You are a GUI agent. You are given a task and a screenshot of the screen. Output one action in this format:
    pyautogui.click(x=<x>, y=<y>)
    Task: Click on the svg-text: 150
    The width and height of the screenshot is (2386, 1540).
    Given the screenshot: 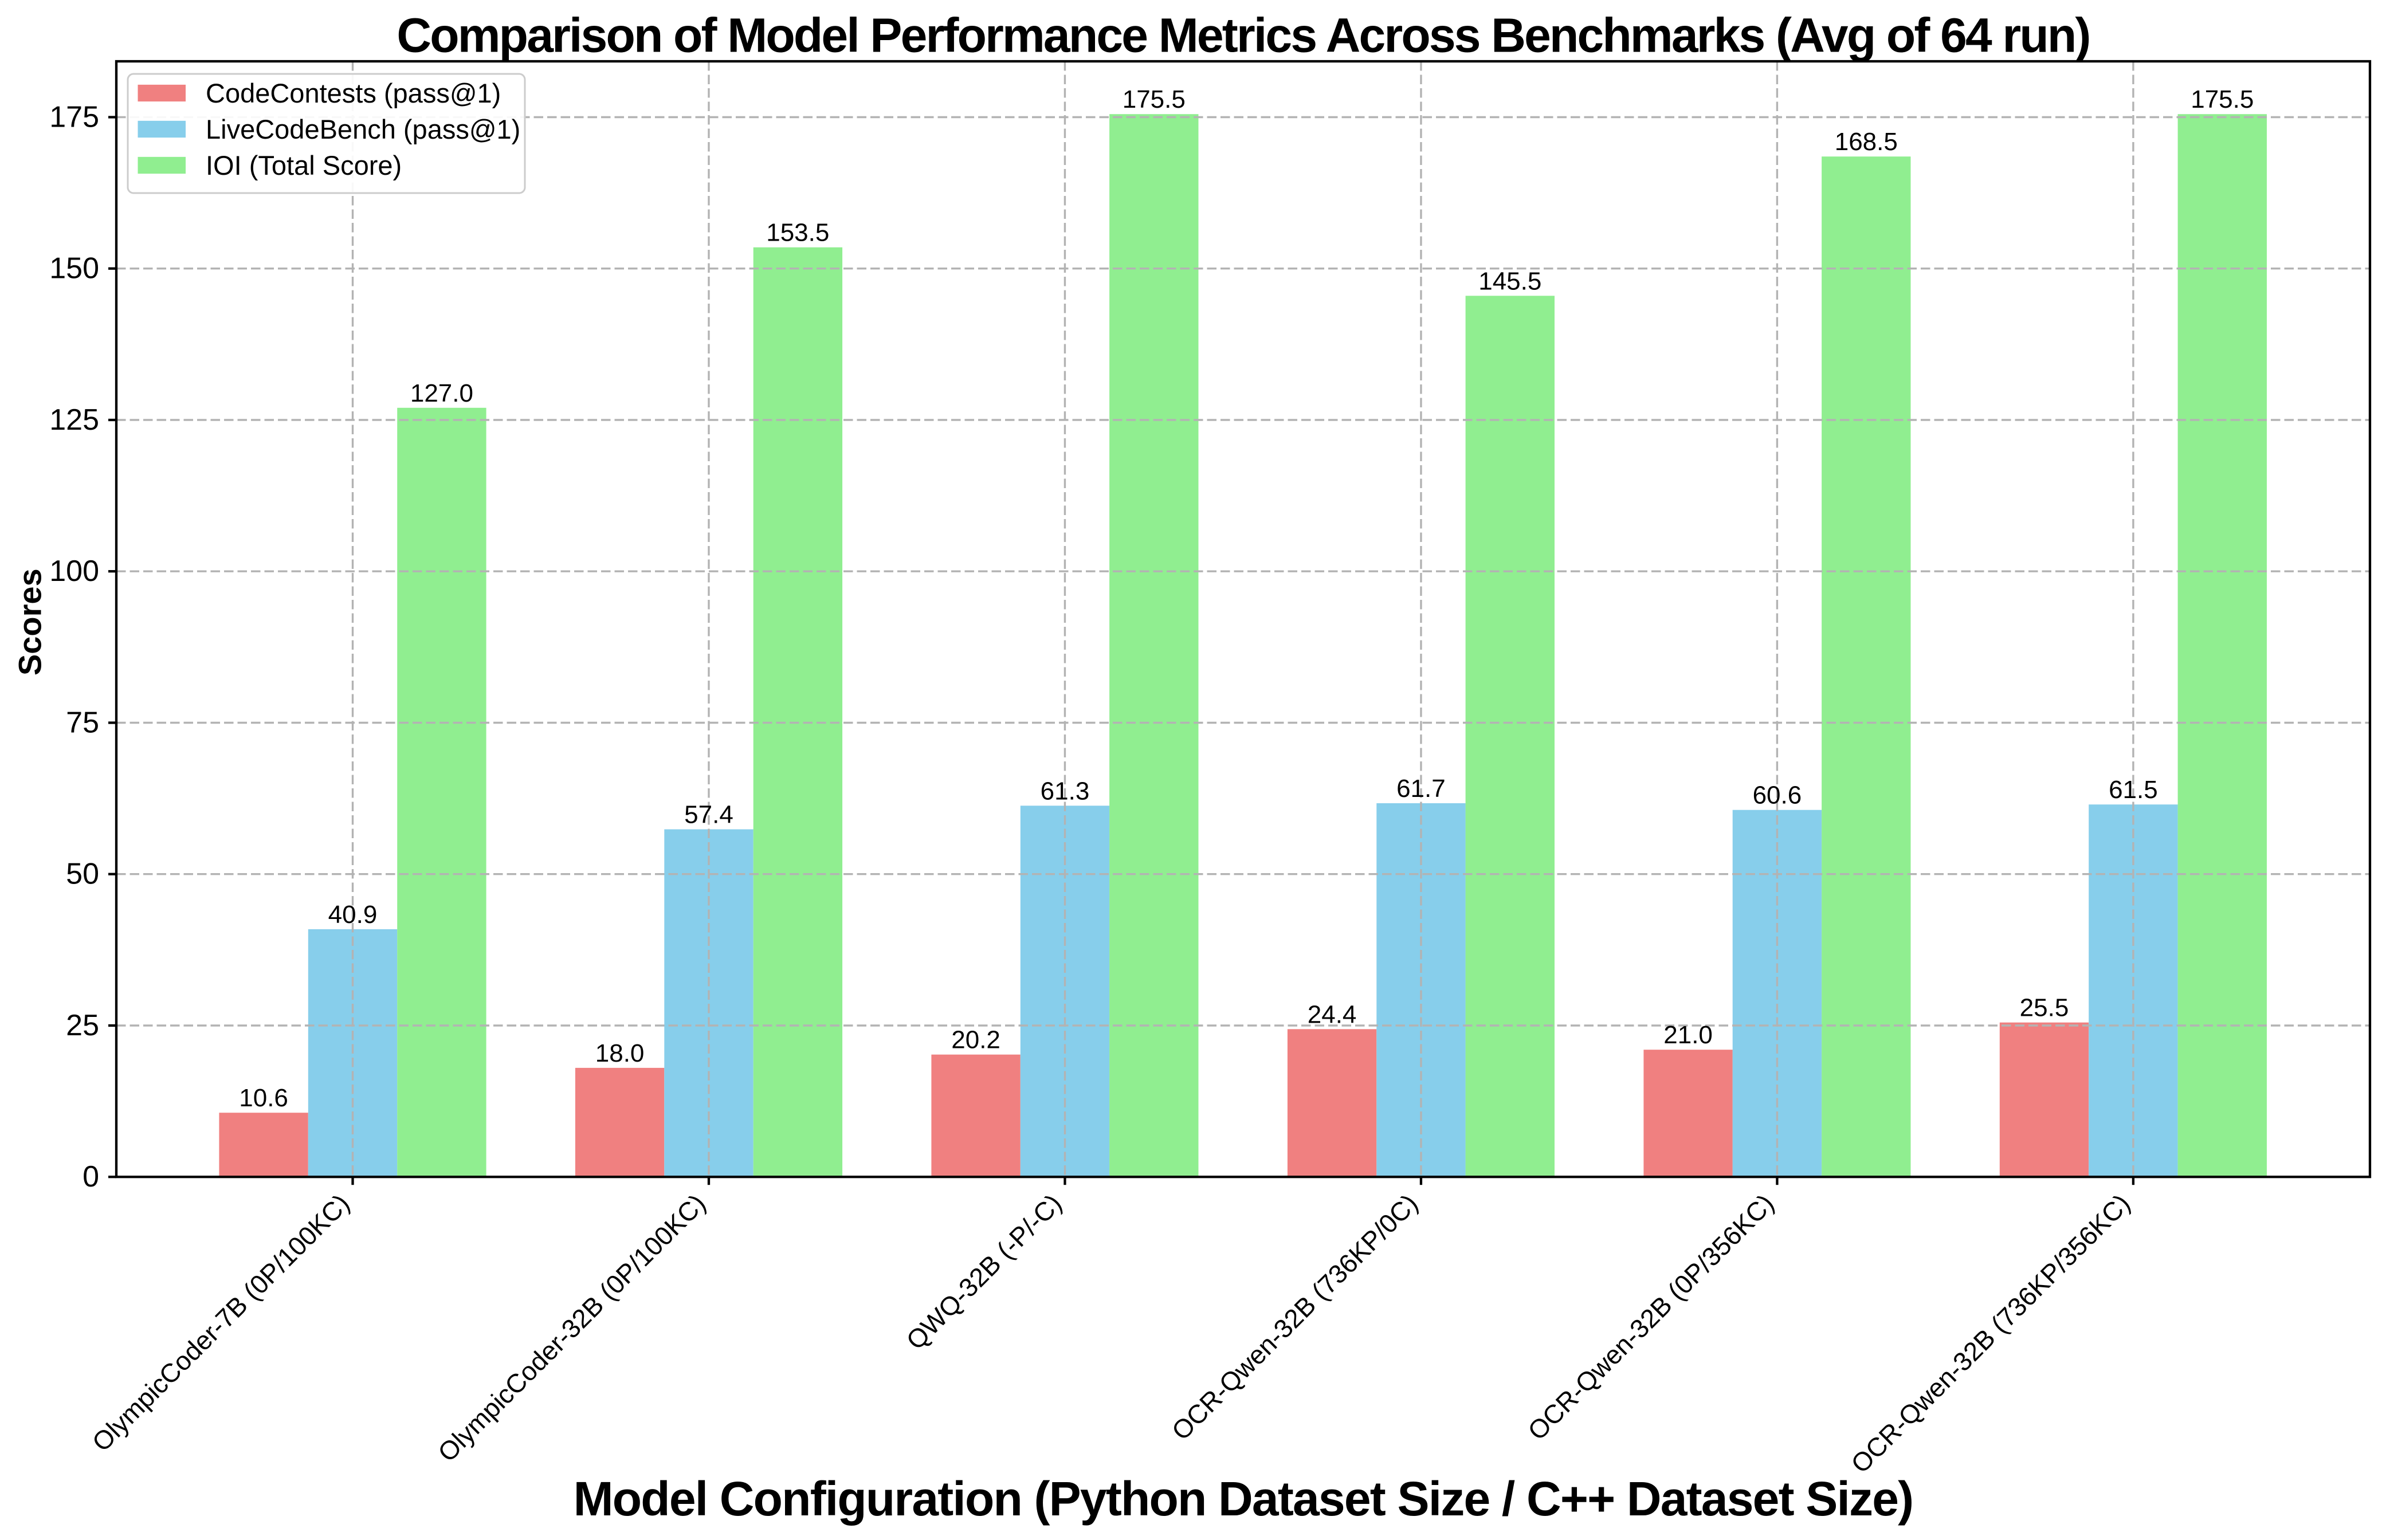 What is the action you would take?
    pyautogui.click(x=74, y=268)
    